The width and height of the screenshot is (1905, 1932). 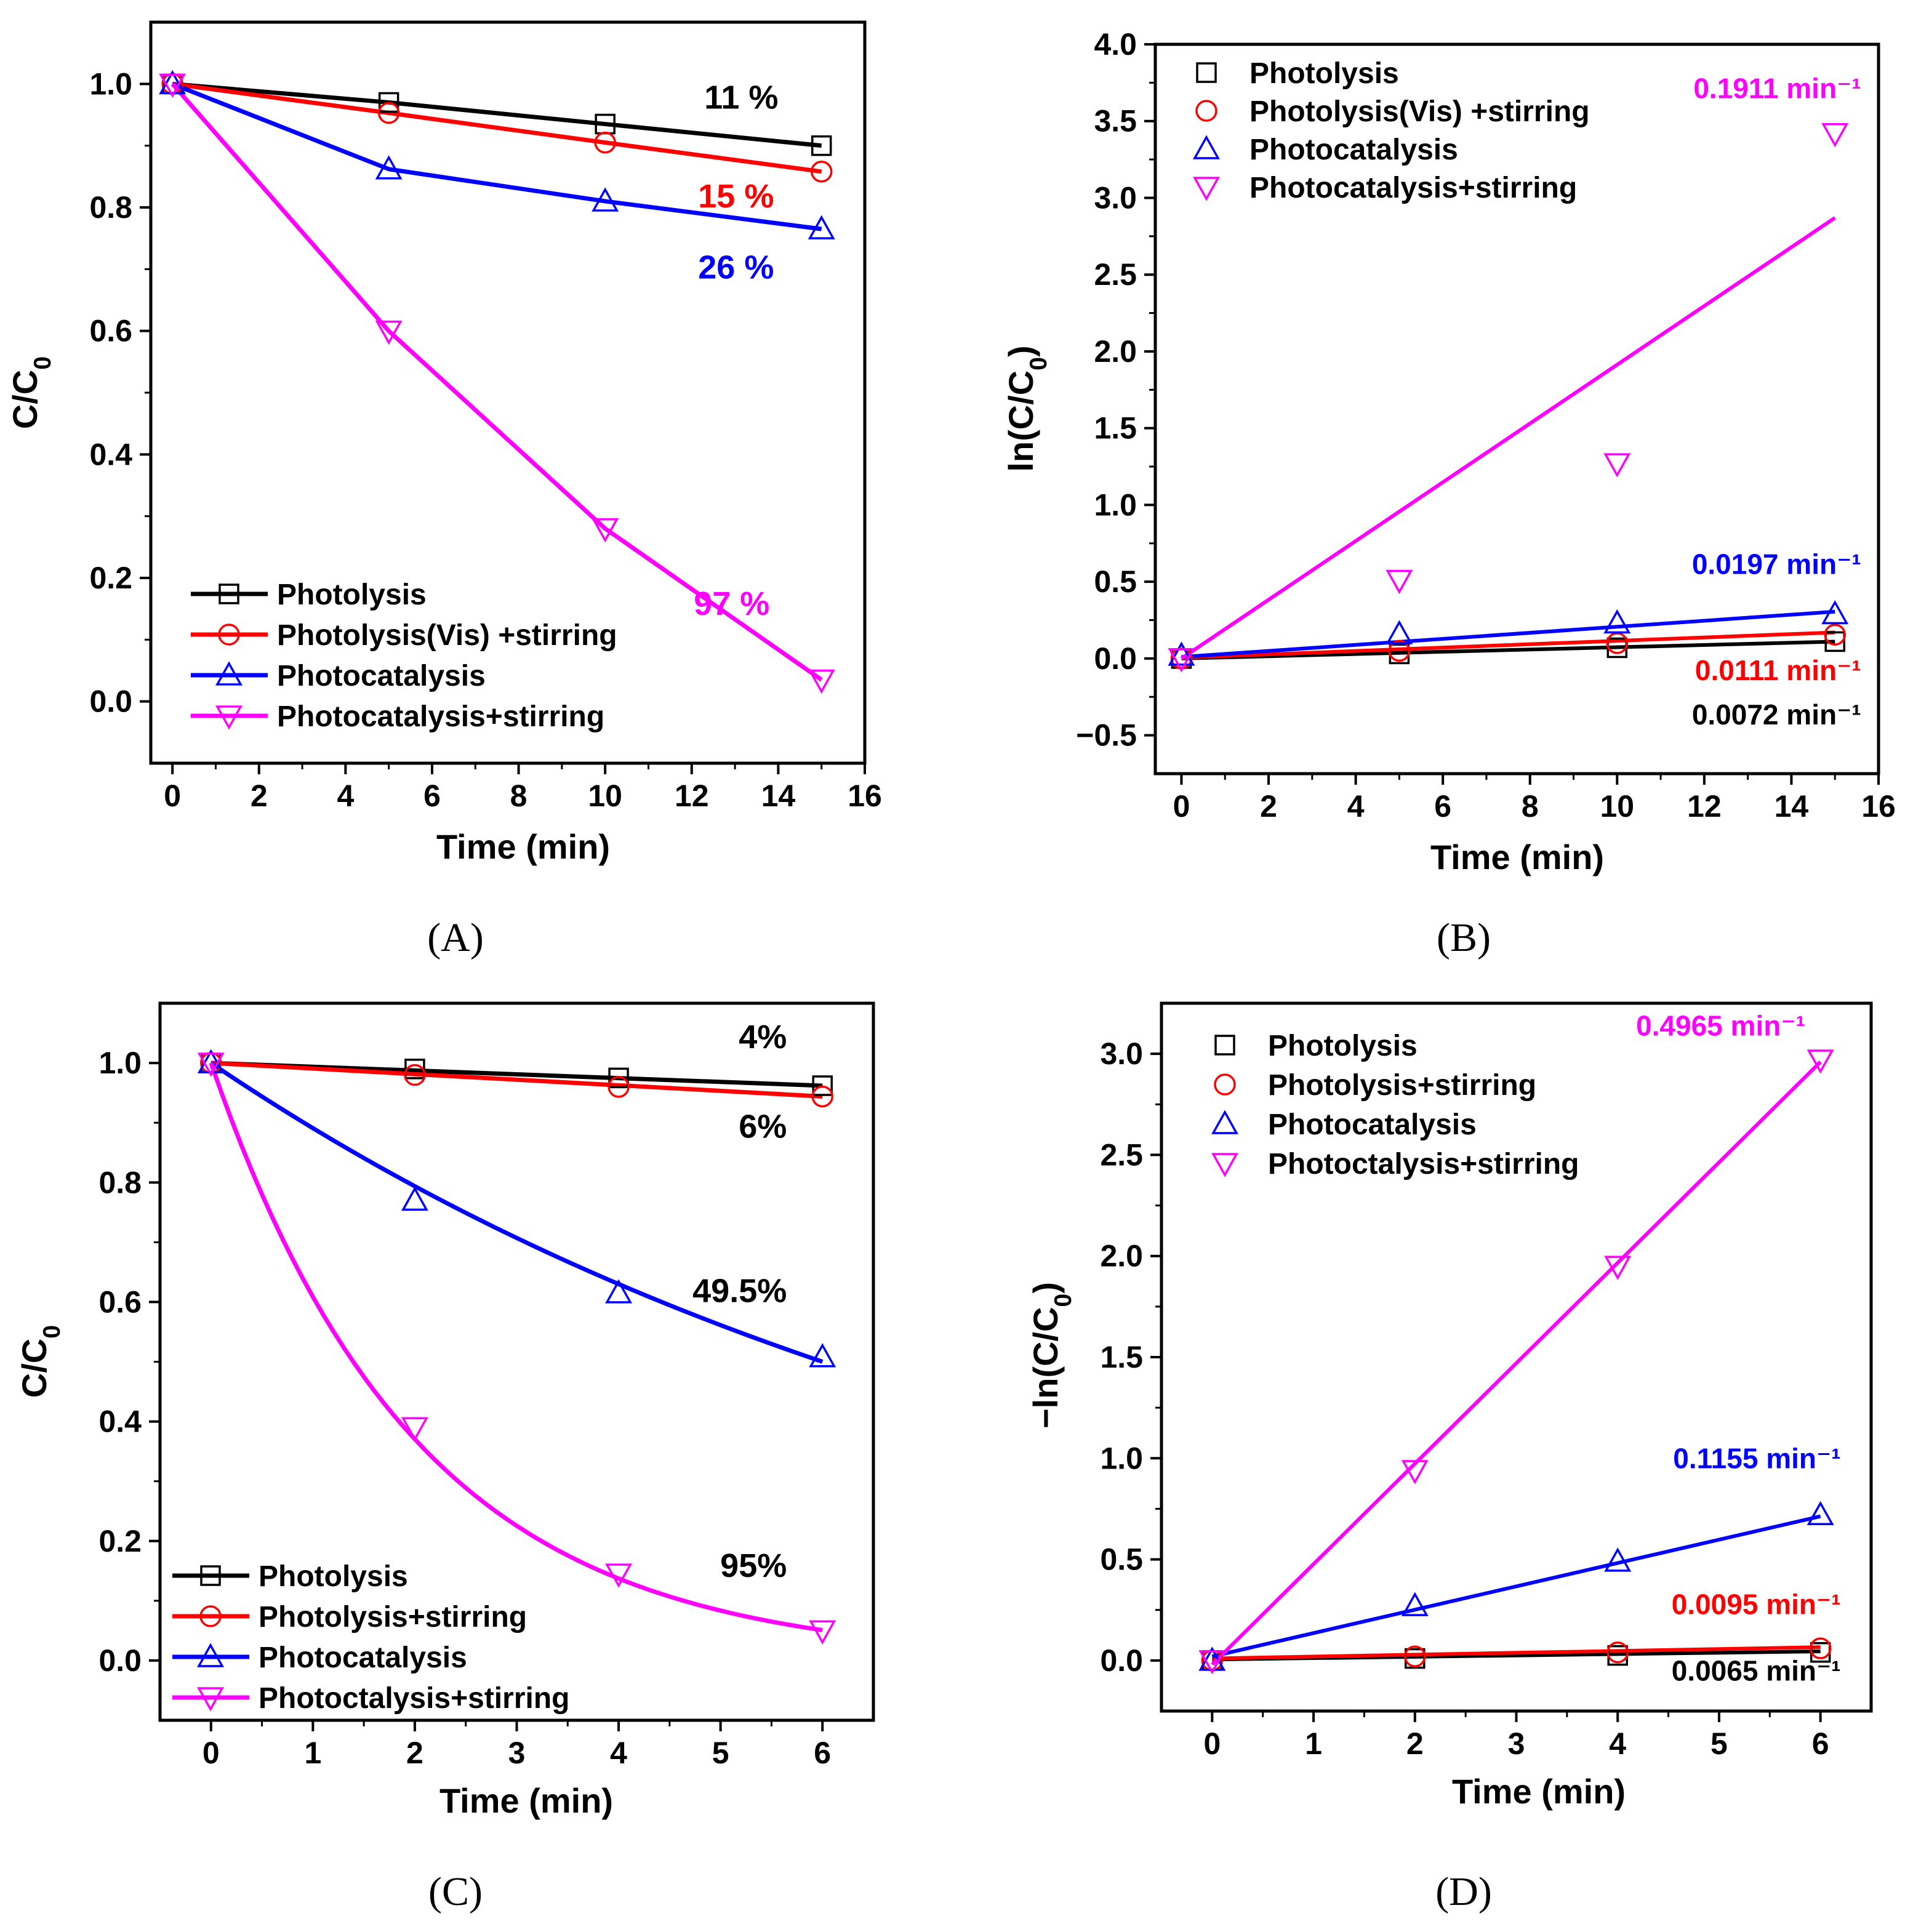 What do you see at coordinates (110, 454) in the screenshot?
I see `y-tick-label: 0.4` at bounding box center [110, 454].